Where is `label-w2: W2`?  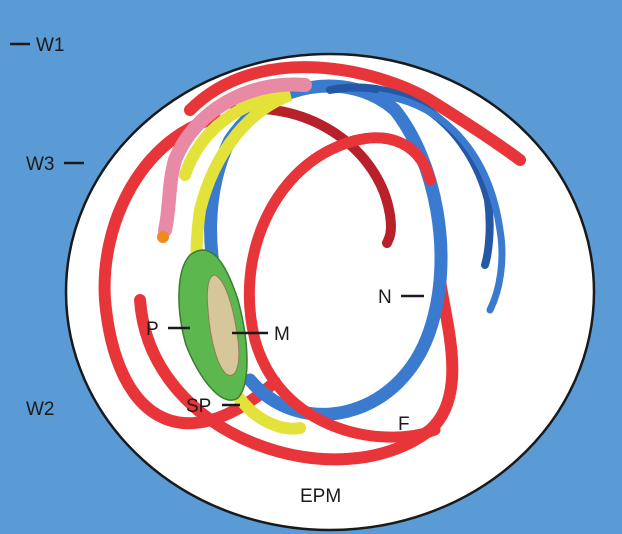
label-w2: W2 is located at coordinates (40, 409).